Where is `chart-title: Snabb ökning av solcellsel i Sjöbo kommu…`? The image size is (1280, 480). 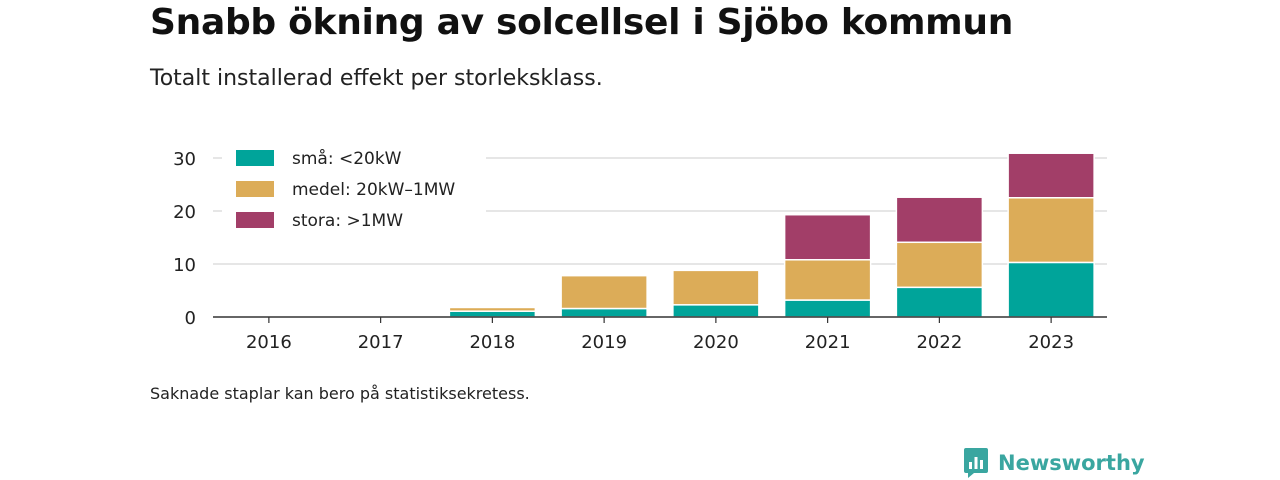 chart-title: Snabb ökning av solcellsel i Sjöbo kommu… is located at coordinates (582, 22).